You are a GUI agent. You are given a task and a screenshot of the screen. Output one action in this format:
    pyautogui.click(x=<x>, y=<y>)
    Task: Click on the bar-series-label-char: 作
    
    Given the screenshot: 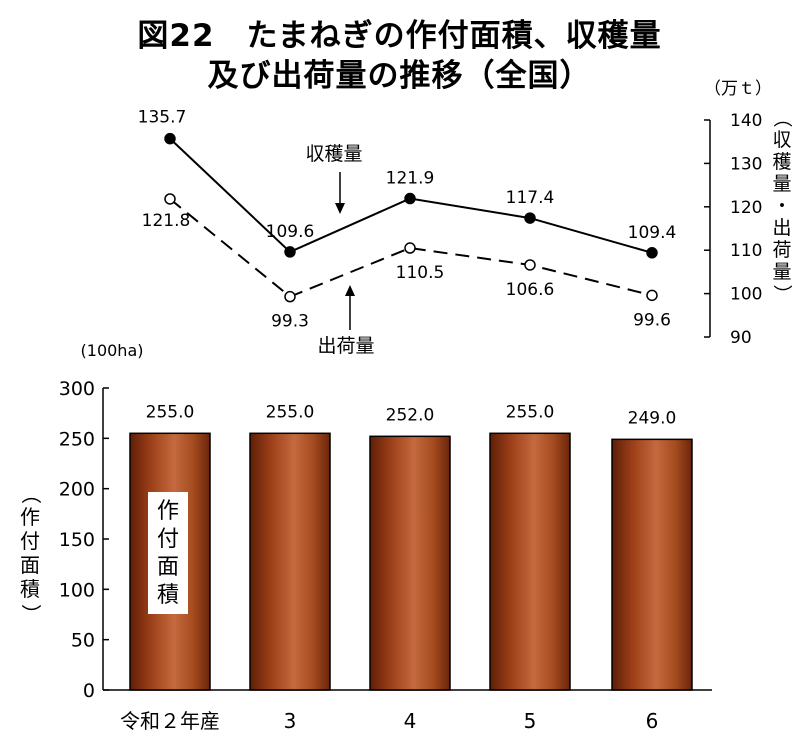 What is the action you would take?
    pyautogui.click(x=168, y=511)
    